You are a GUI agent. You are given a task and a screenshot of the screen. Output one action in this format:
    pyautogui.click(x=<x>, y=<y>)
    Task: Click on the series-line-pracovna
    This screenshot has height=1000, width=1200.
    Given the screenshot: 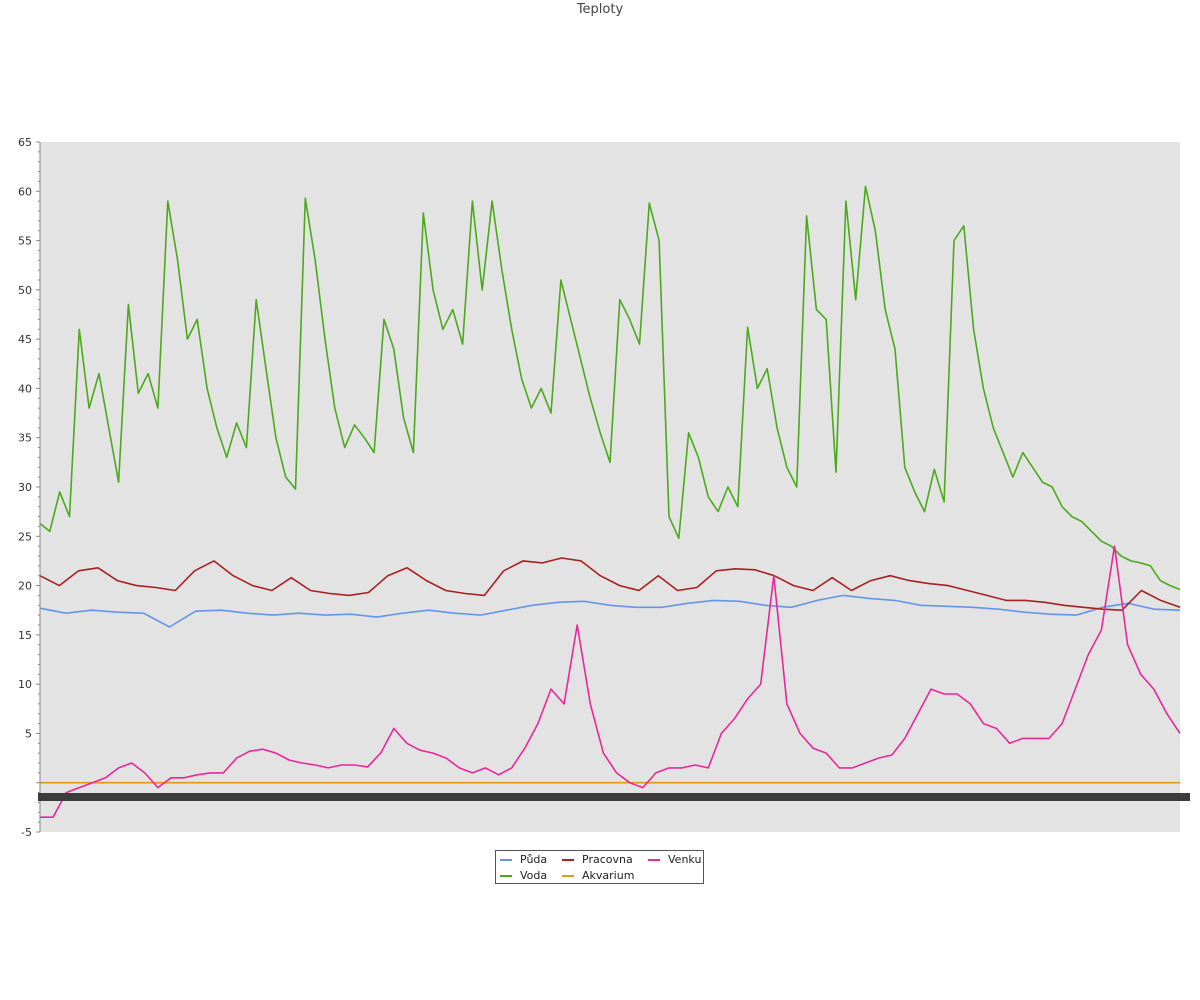 What is the action you would take?
    pyautogui.click(x=610, y=584)
    